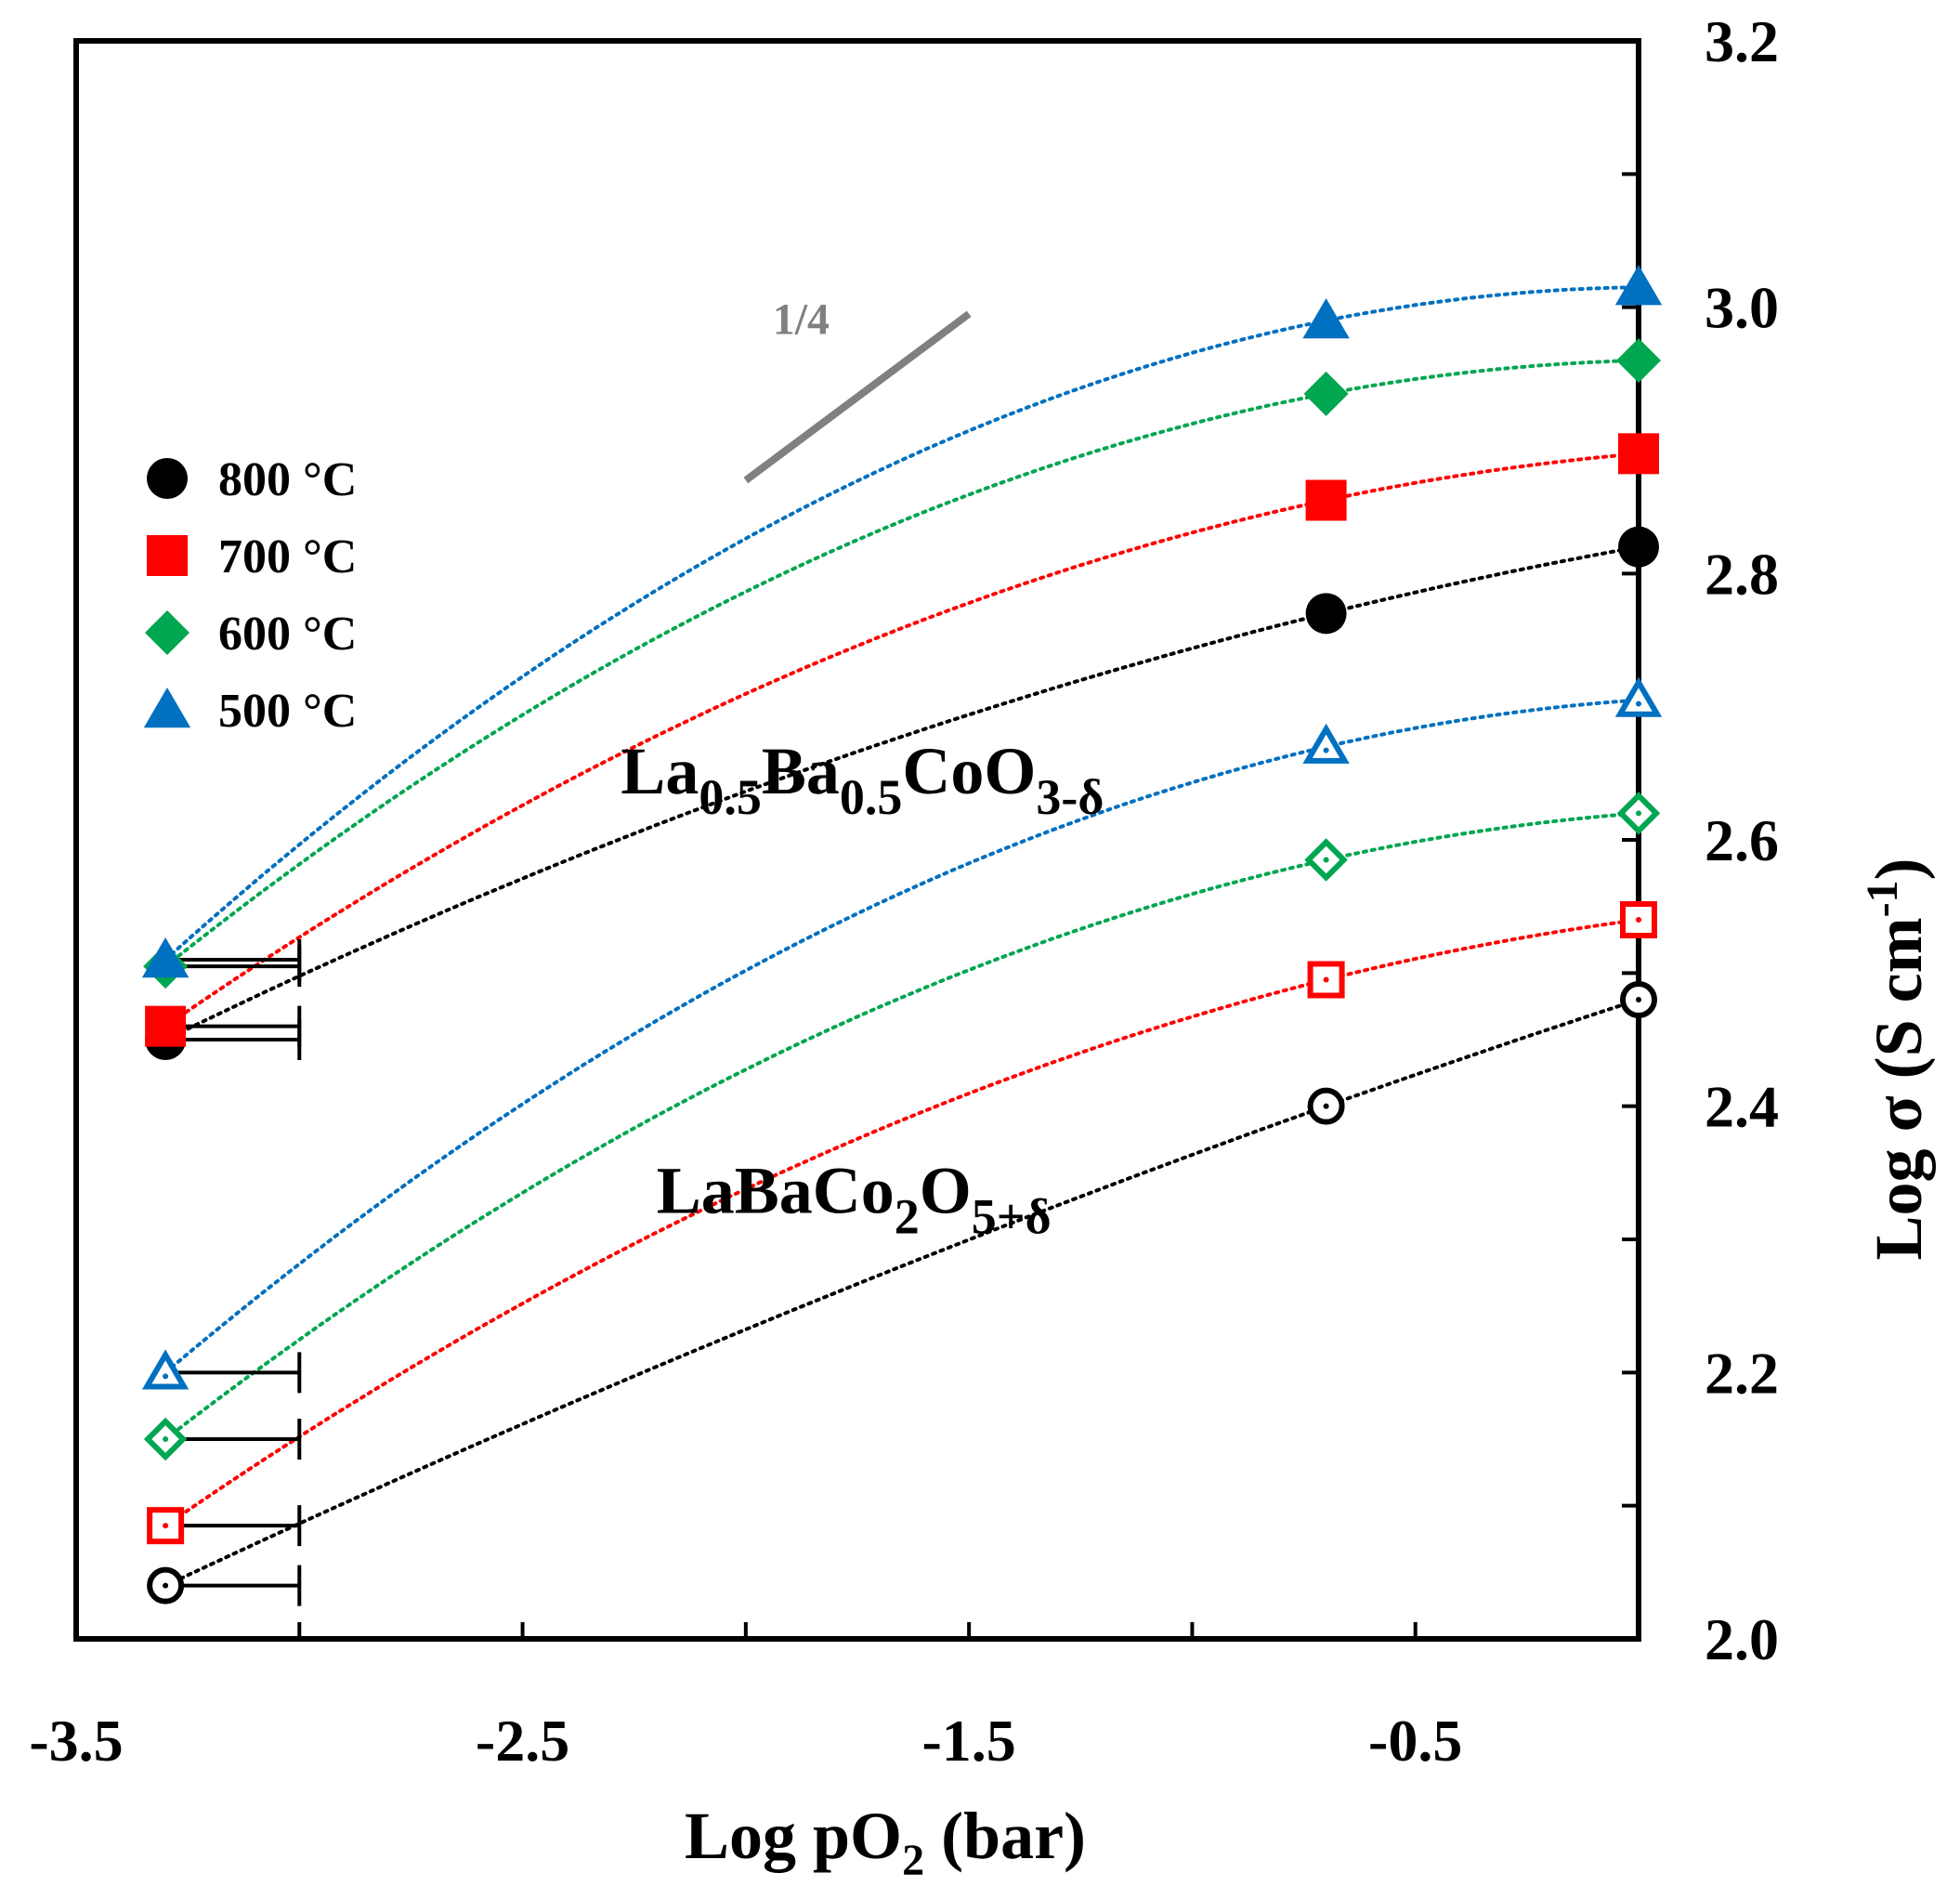  What do you see at coordinates (1882, 898) in the screenshot?
I see `y-axis-title-sup: -1` at bounding box center [1882, 898].